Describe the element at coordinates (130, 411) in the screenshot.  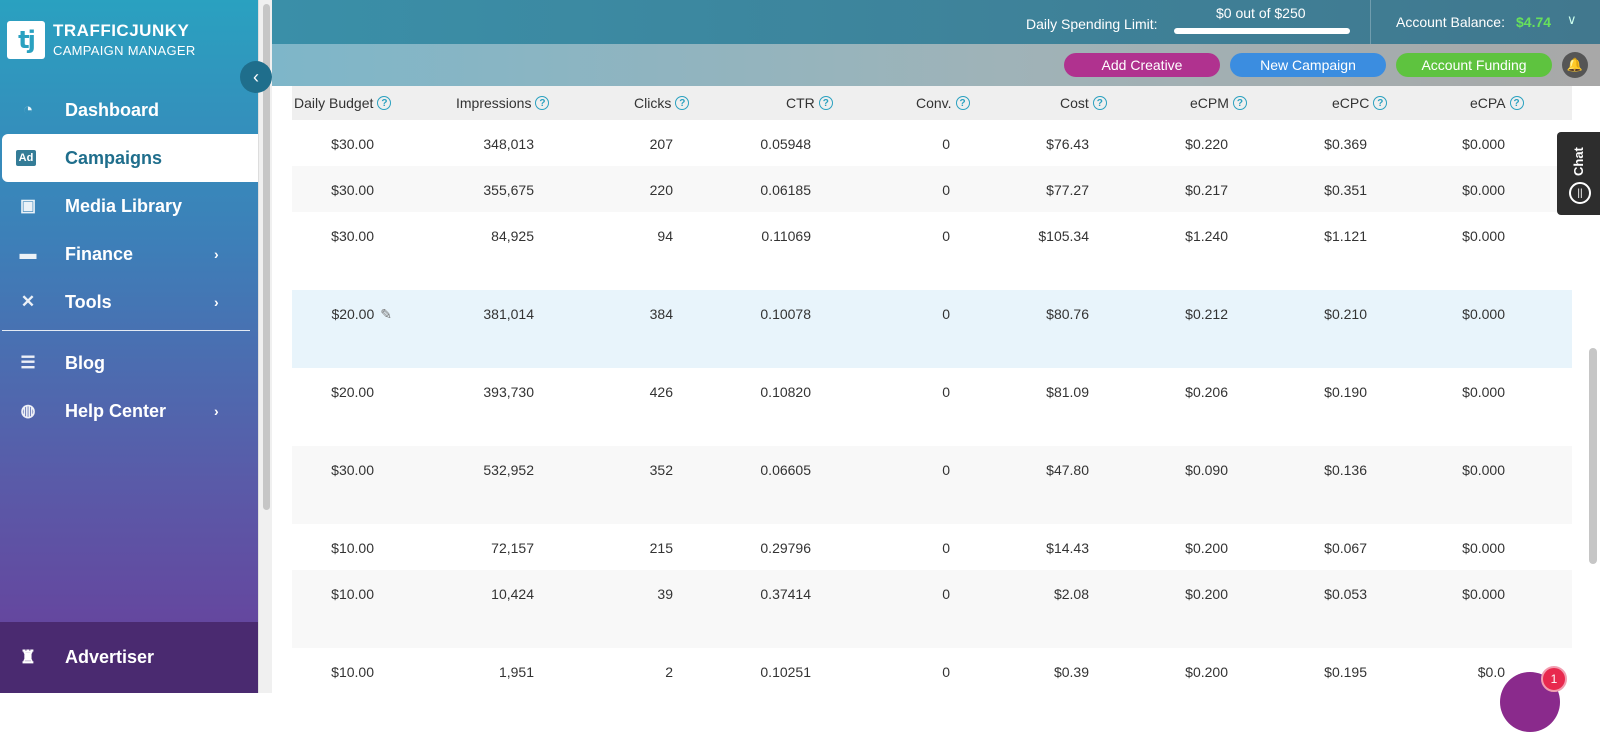
I see `sidebar-item-help-center: ◍ Help Center ›` at that location.